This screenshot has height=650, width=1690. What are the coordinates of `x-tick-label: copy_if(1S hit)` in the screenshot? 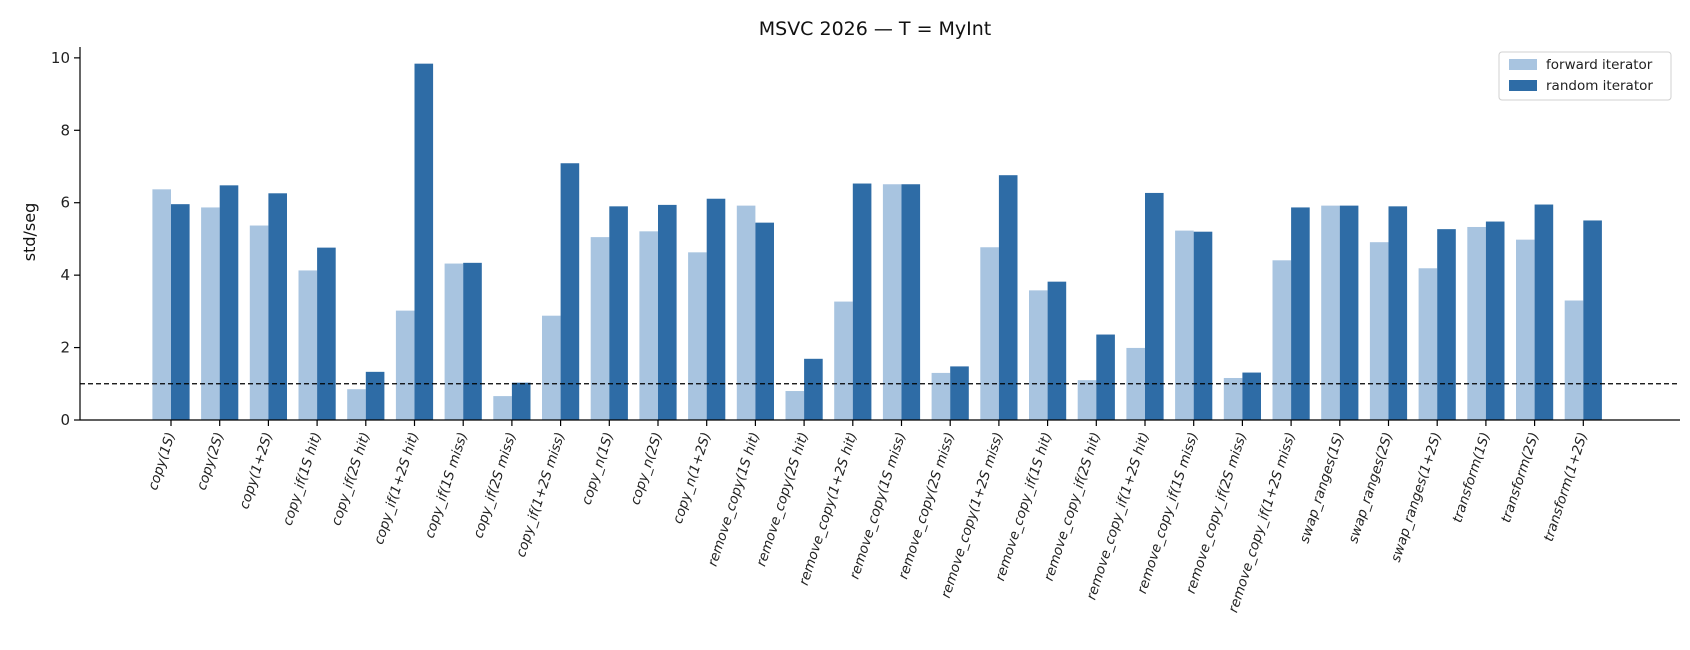 It's located at (302, 478).